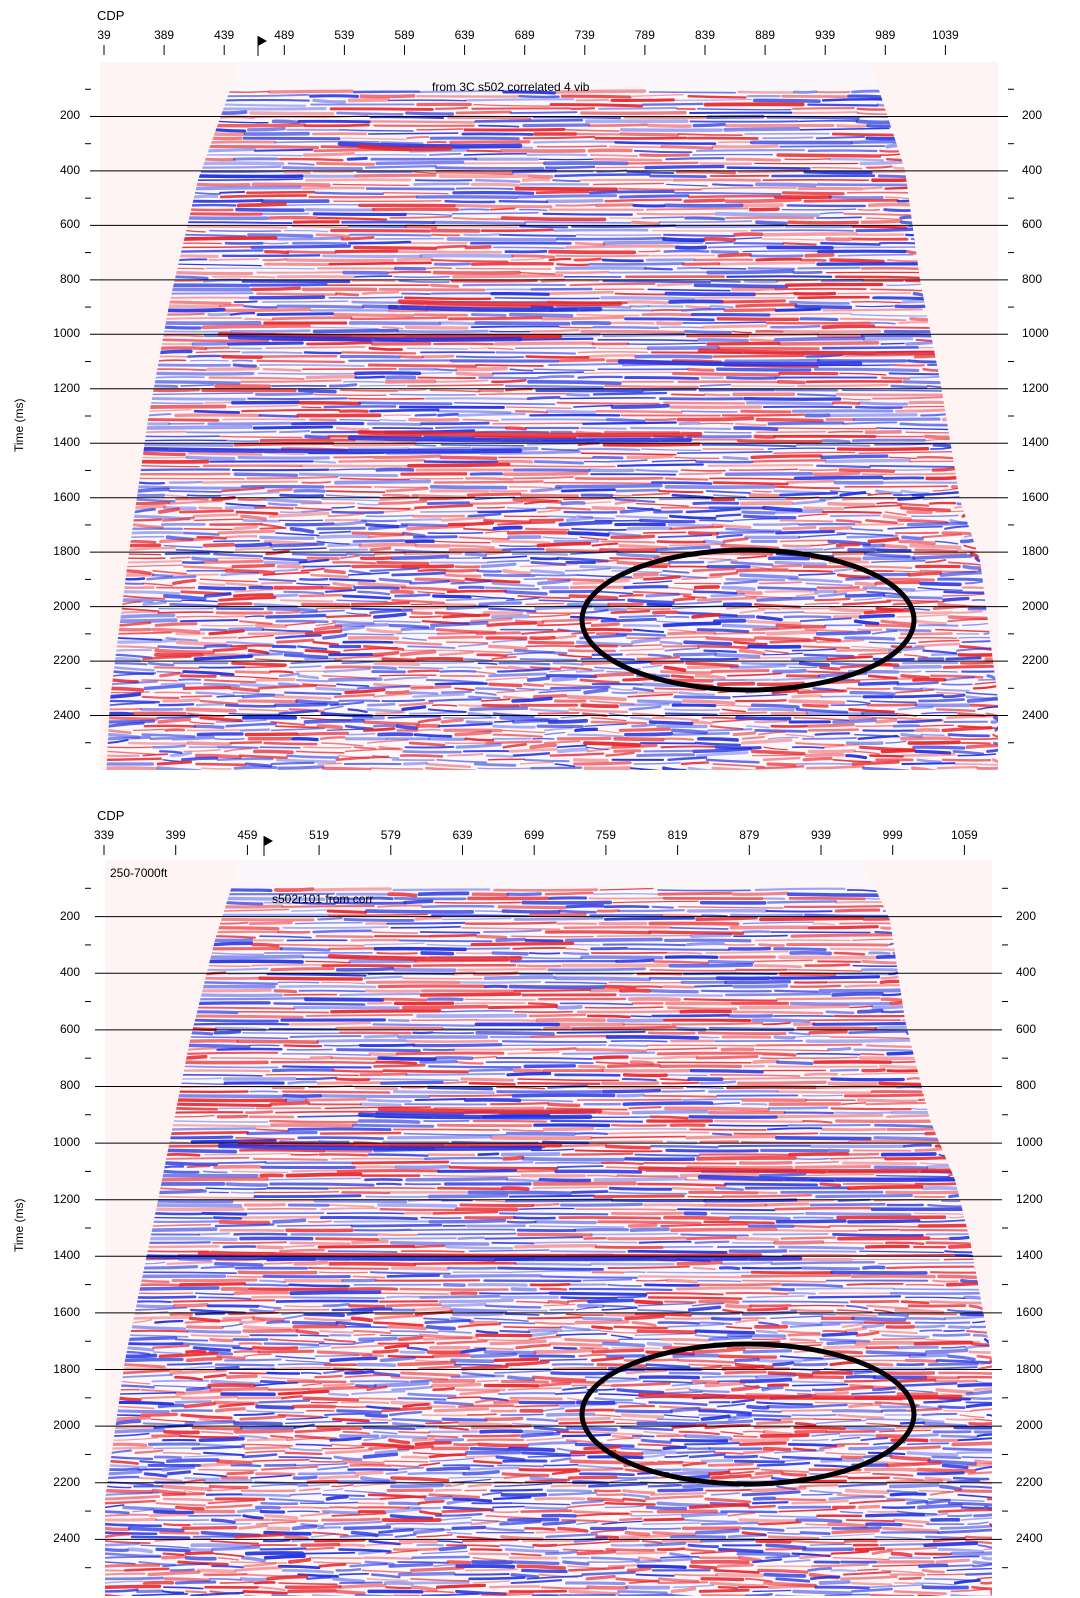 Image resolution: width=1080 pixels, height=1598 pixels. What do you see at coordinates (749, 835) in the screenshot?
I see `x-tick-label: 879` at bounding box center [749, 835].